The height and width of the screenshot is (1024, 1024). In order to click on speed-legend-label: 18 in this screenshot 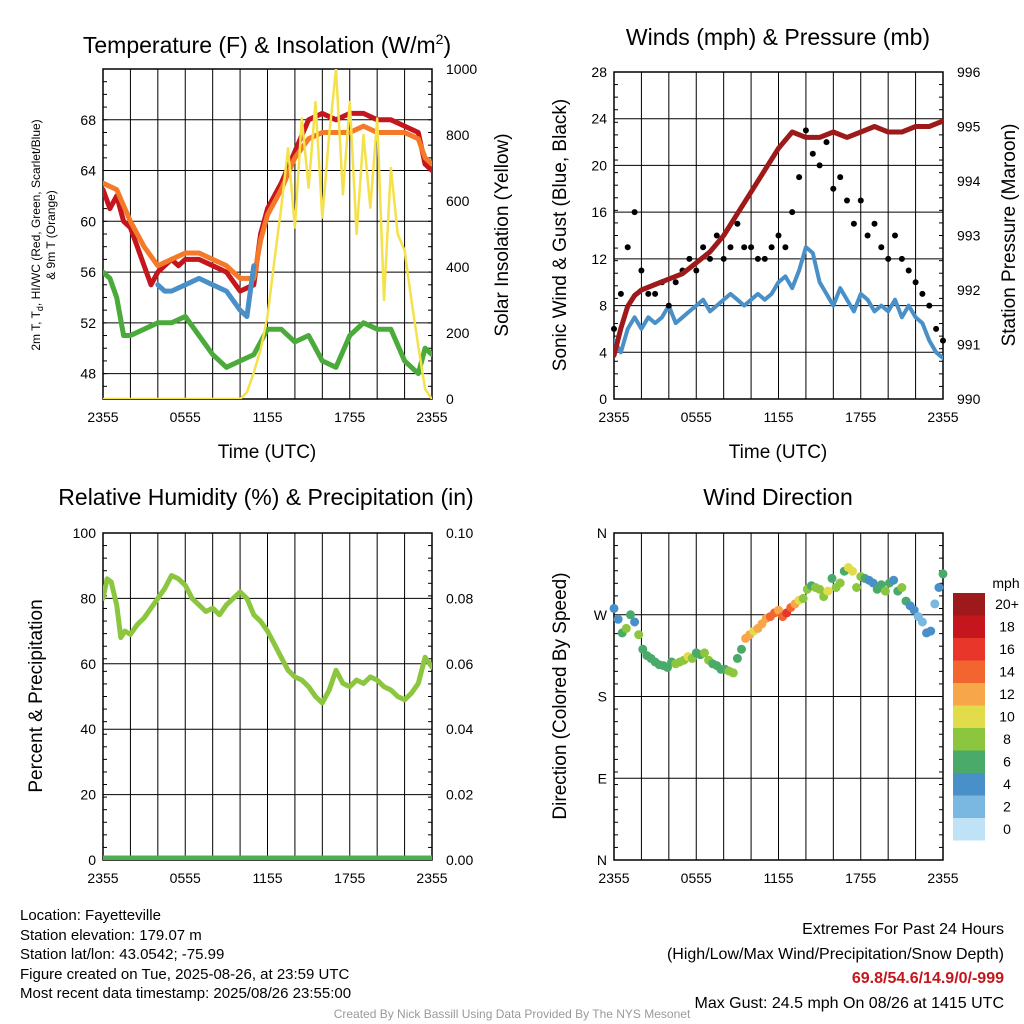, I will do `click(1007, 627)`.